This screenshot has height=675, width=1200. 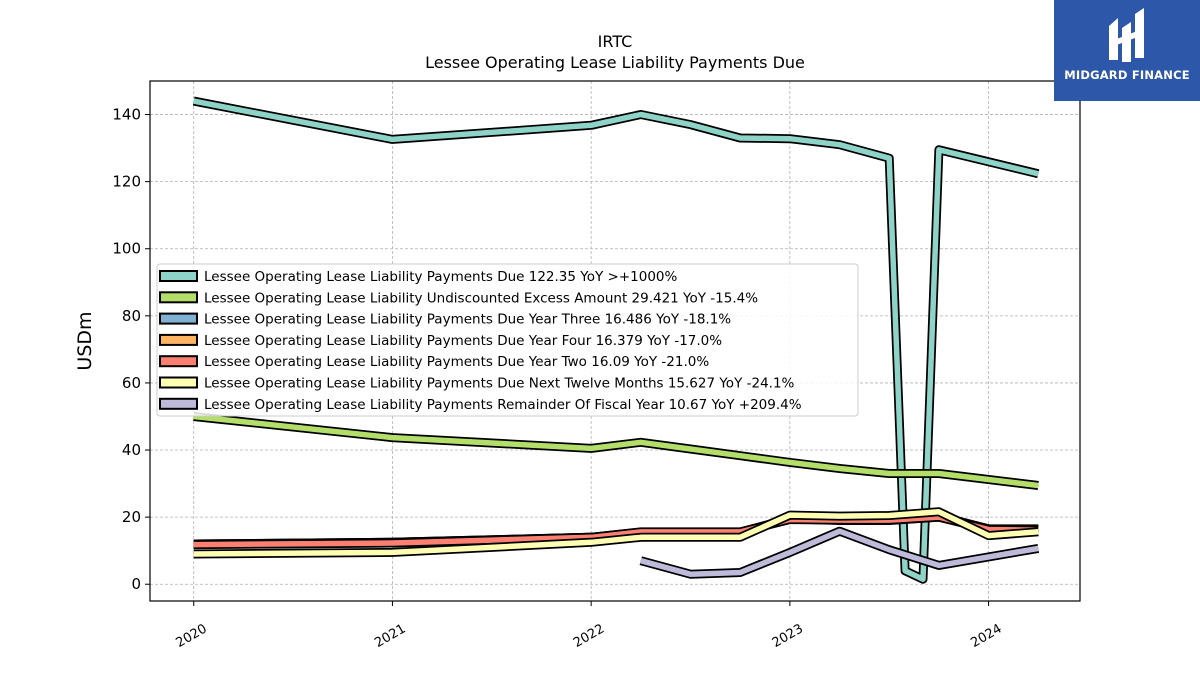 I want to click on y-tick-label: 40, so click(x=131, y=450).